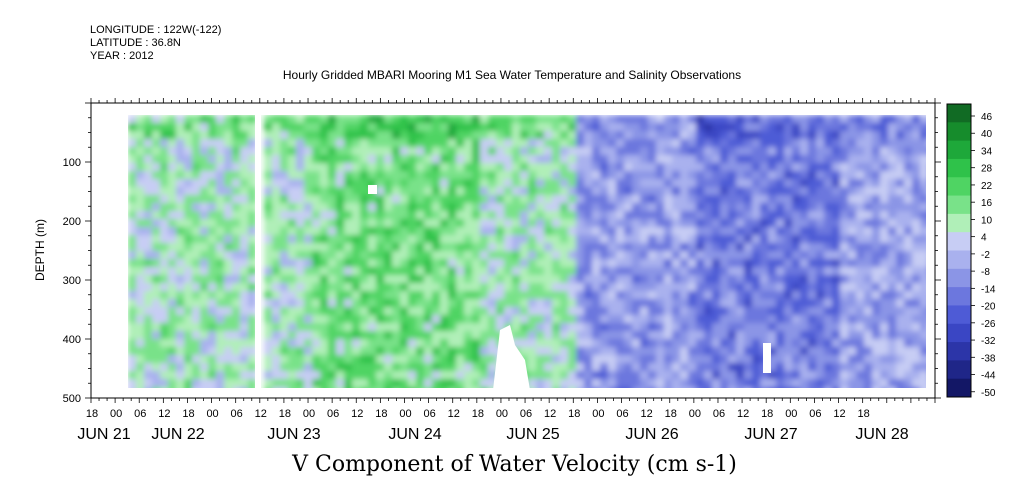 This screenshot has height=504, width=1009. Describe the element at coordinates (622, 414) in the screenshot. I see `x-hour-label: 06` at that location.